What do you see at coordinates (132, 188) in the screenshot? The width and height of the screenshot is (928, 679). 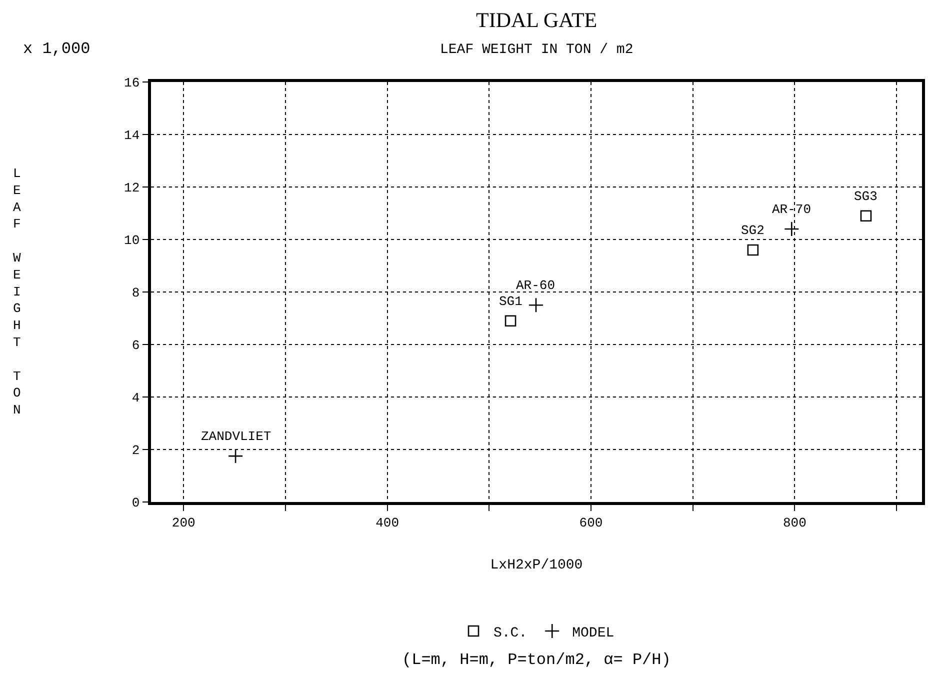 I see `y-tick-label: 12` at bounding box center [132, 188].